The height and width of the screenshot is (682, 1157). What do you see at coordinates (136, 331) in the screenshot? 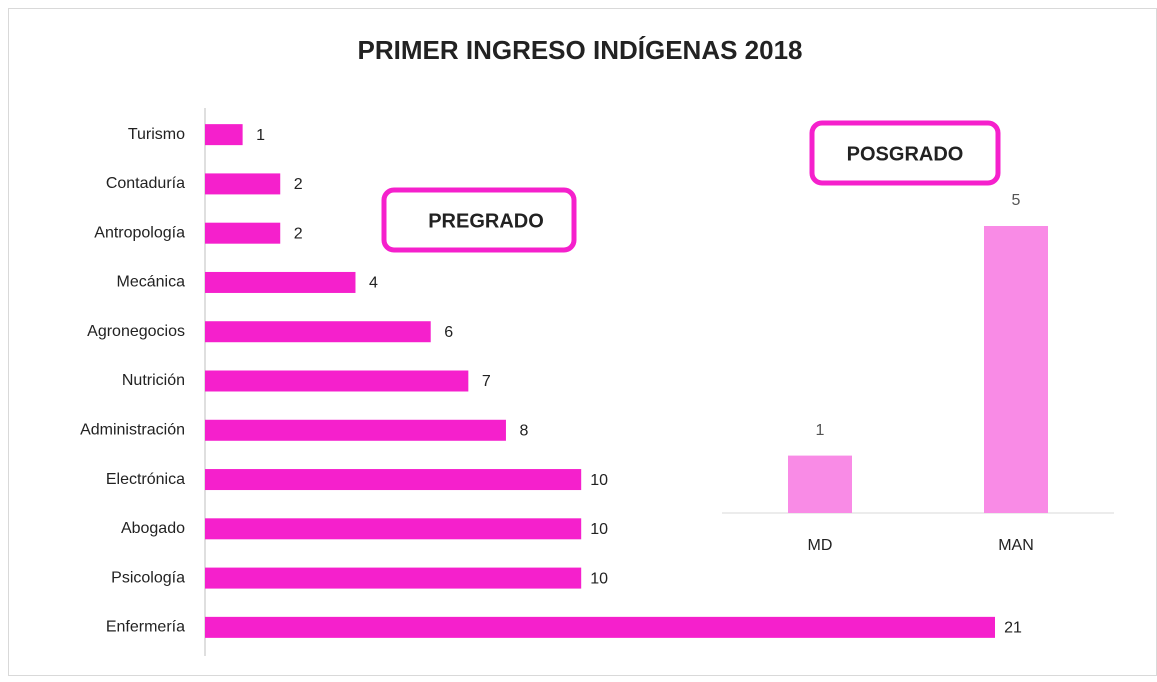
I see `y-tick-label: Agronegocios` at bounding box center [136, 331].